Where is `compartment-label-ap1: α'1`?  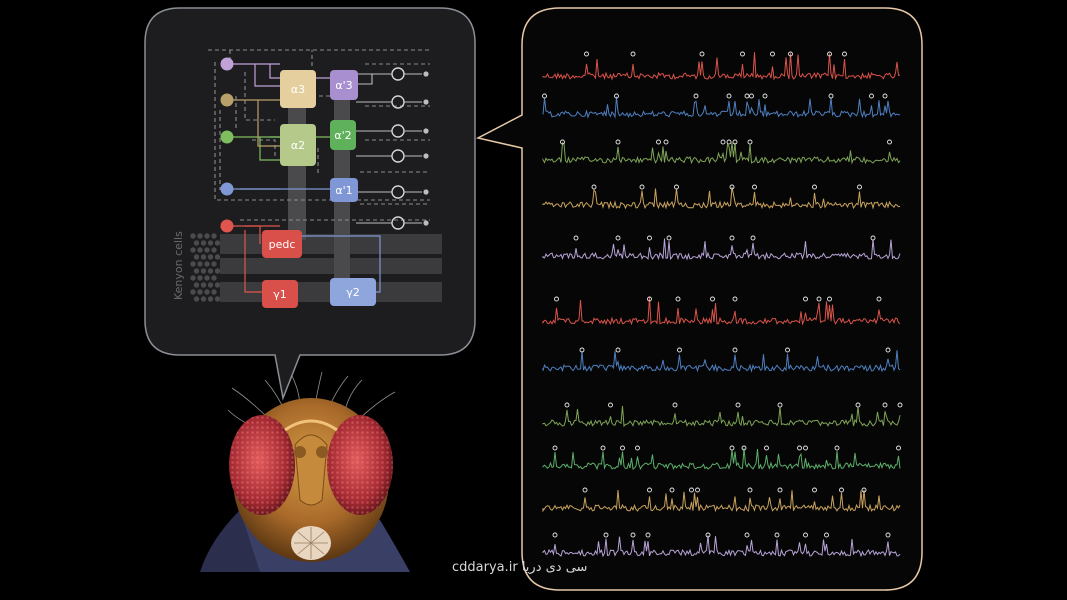 compartment-label-ap1: α'1 is located at coordinates (343, 190).